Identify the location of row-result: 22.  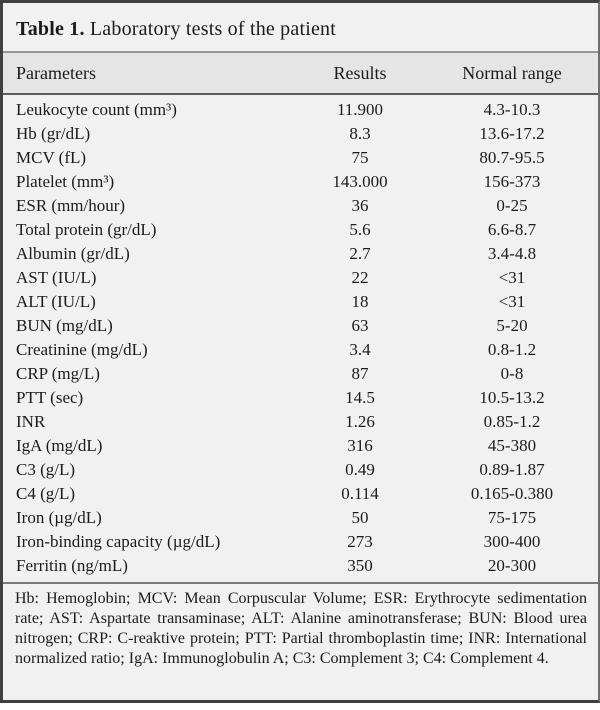
(360, 277).